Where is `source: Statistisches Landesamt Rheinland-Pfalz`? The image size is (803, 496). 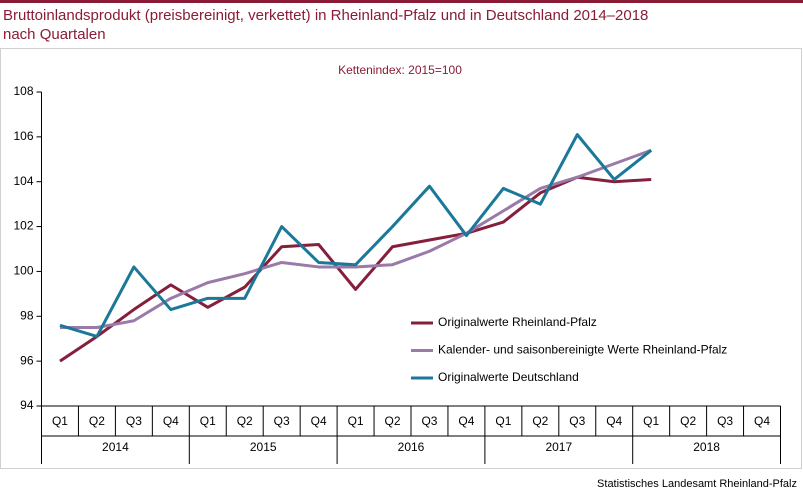 source: Statistisches Landesamt Rheinland-Pfalz is located at coordinates (697, 484).